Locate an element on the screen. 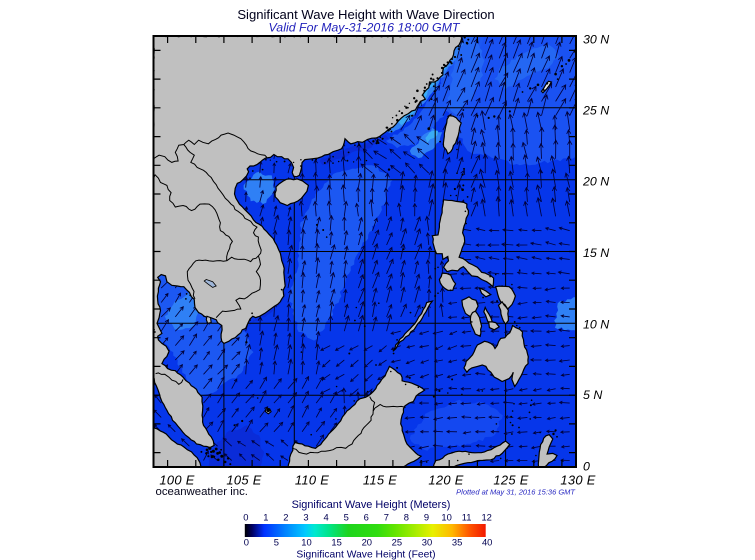  svg-text: 8 is located at coordinates (406, 517).